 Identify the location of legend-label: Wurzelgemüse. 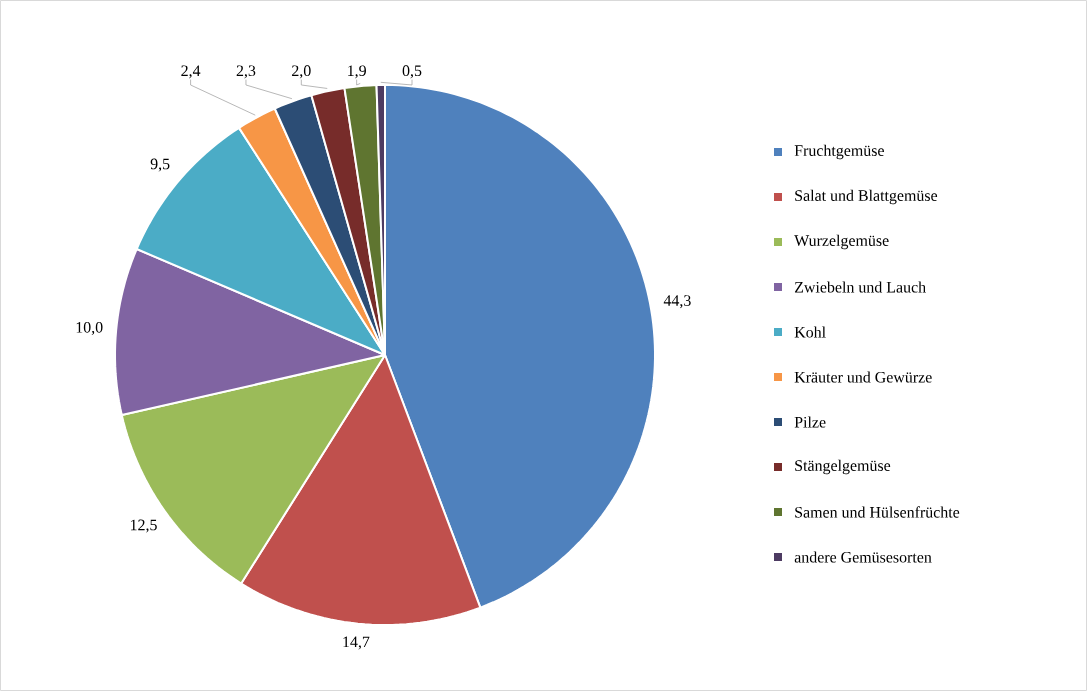
(841, 242).